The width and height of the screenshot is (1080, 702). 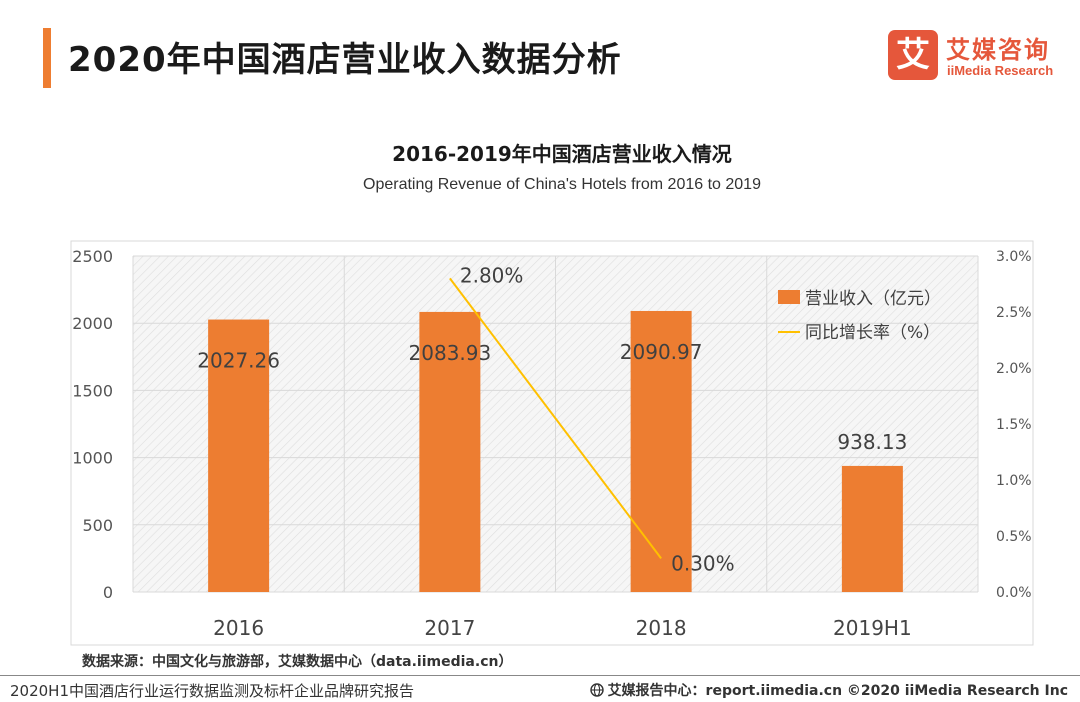 What do you see at coordinates (555, 418) in the screenshot?
I see `growth-rate-line` at bounding box center [555, 418].